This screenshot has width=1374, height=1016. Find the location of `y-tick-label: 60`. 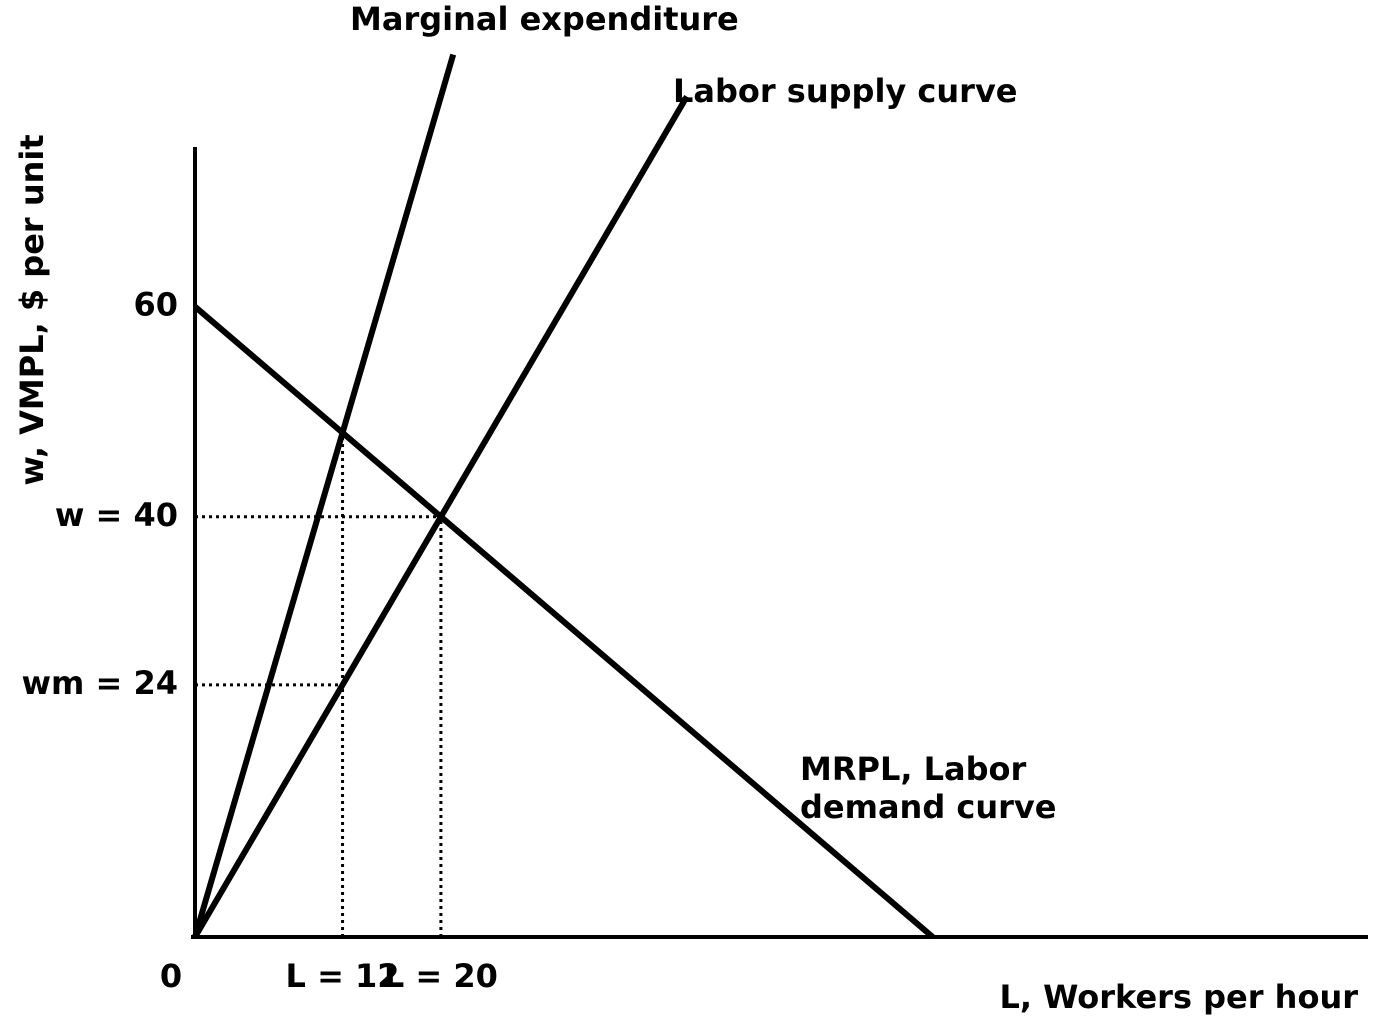

y-tick-label: 60 is located at coordinates (155, 305).